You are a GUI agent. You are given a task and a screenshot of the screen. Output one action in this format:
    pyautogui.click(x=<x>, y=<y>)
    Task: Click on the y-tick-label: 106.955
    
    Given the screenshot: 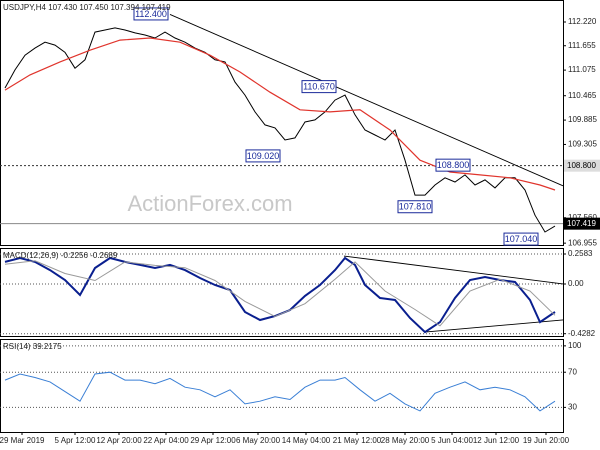 What is the action you would take?
    pyautogui.click(x=582, y=242)
    